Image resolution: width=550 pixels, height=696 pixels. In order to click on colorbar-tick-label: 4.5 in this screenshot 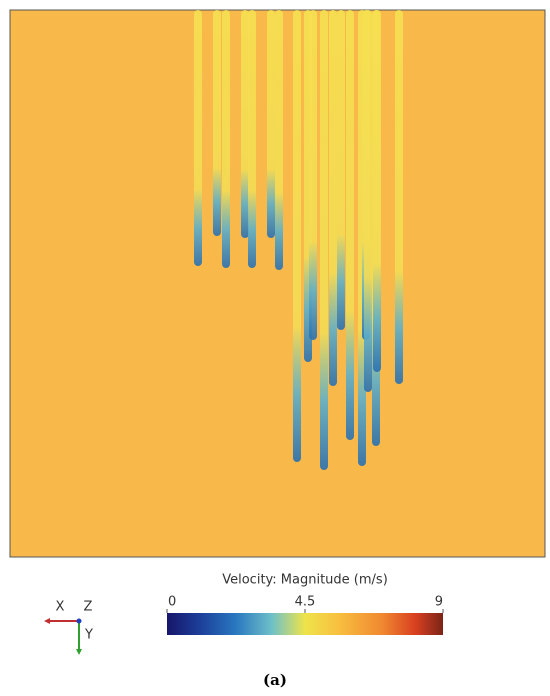, I will do `click(305, 602)`.